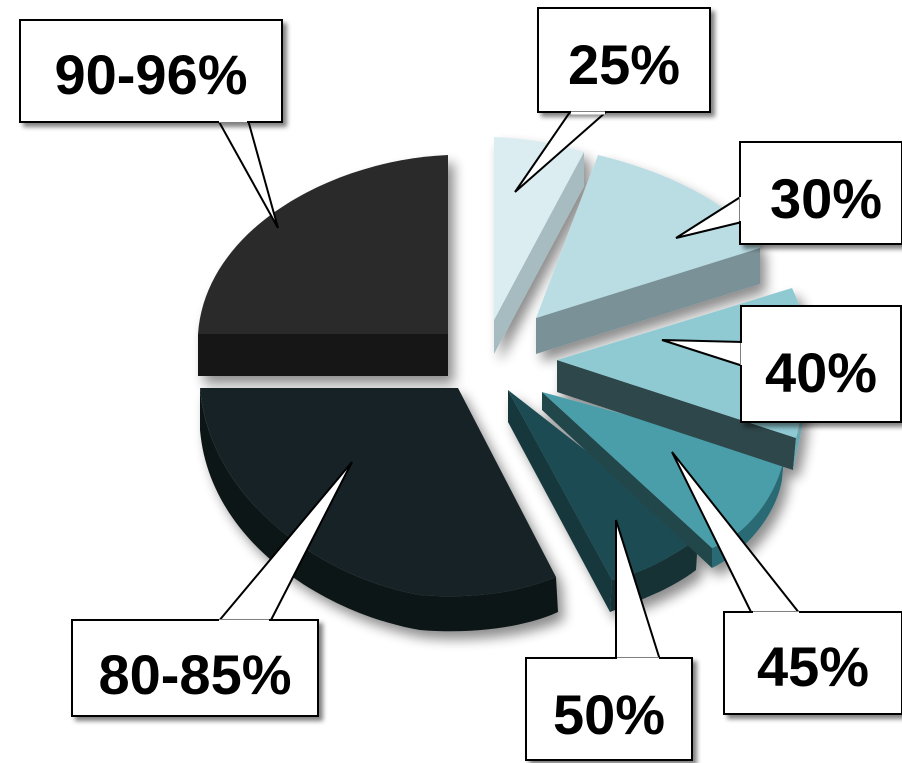  Describe the element at coordinates (826, 198) in the screenshot. I see `callout-label: 30%` at that location.